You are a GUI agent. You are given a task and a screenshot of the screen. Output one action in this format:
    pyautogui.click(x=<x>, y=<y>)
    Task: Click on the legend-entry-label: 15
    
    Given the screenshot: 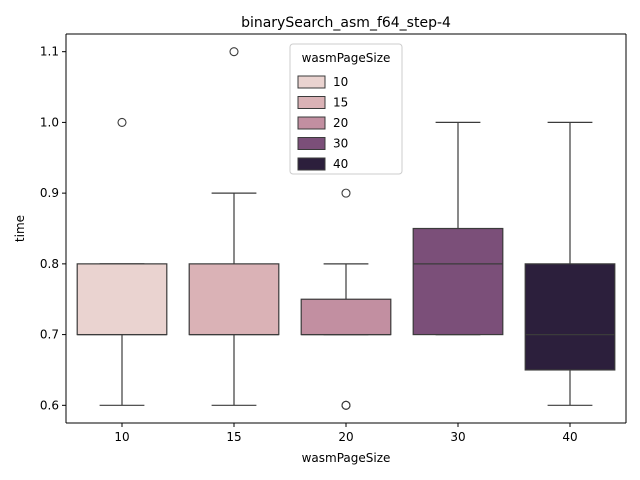 What is the action you would take?
    pyautogui.click(x=340, y=103)
    